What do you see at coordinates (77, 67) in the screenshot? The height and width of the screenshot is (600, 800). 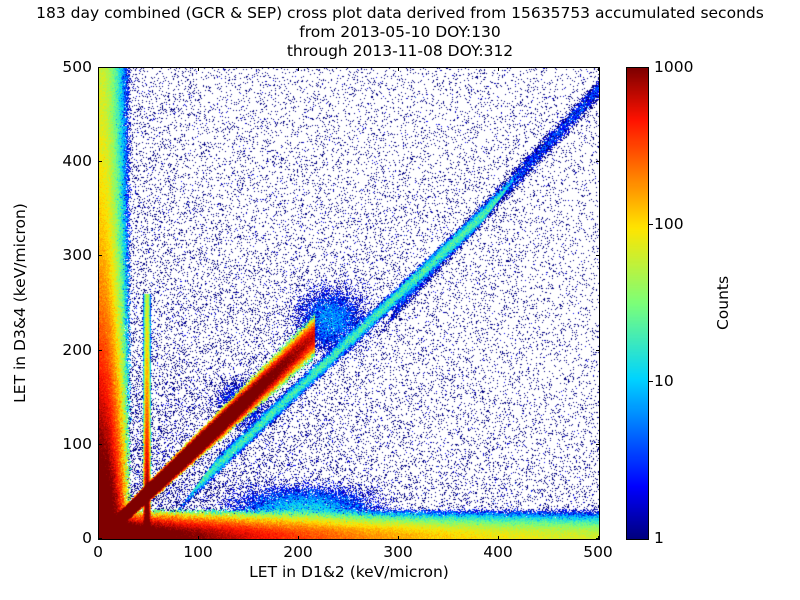 I see `y-axis-tick-label: 500` at bounding box center [77, 67].